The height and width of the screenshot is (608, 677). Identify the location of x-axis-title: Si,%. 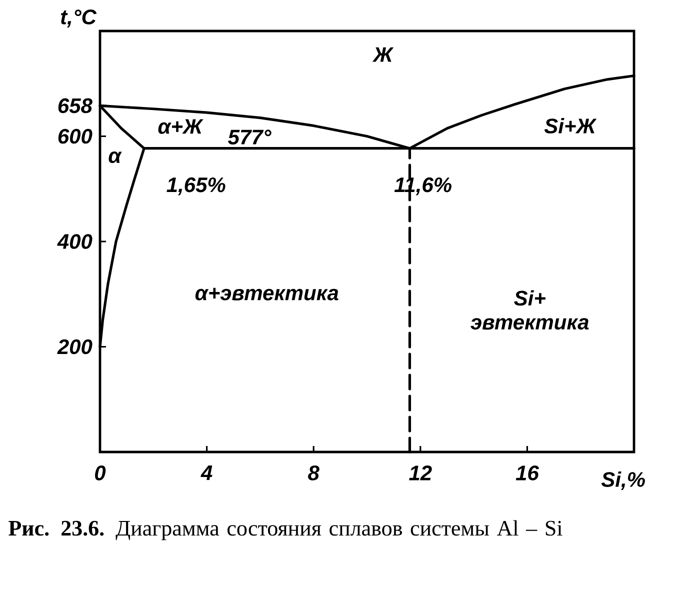
(623, 481).